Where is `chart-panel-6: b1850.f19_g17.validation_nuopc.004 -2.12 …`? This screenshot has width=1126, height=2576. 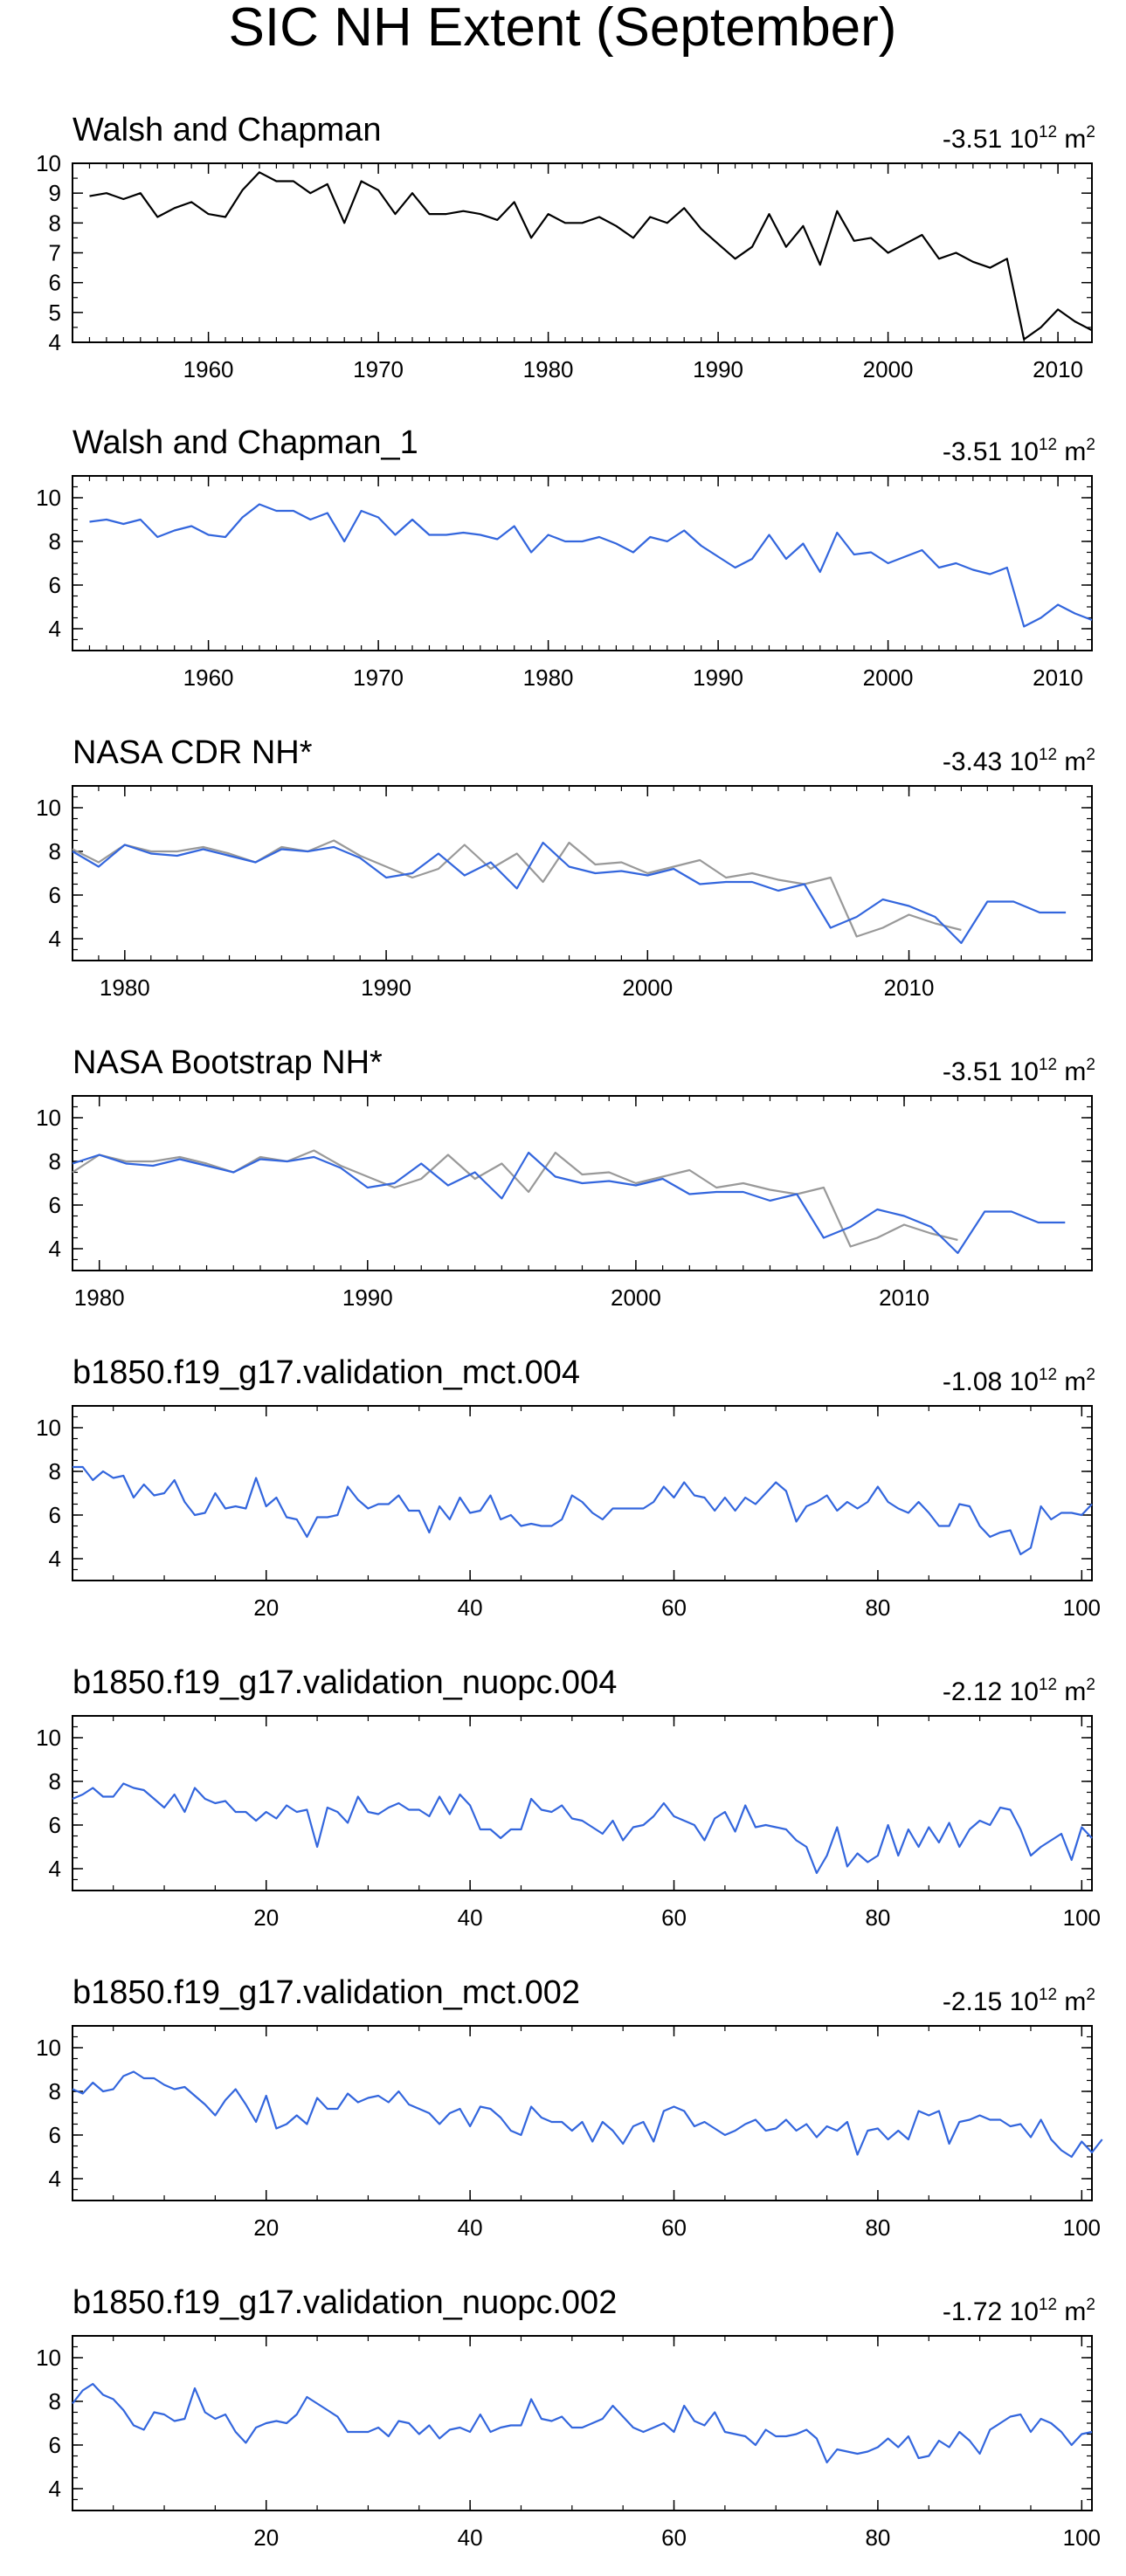 chart-panel-6: b1850.f19_g17.validation_nuopc.004 -2.12 … is located at coordinates (568, 1797).